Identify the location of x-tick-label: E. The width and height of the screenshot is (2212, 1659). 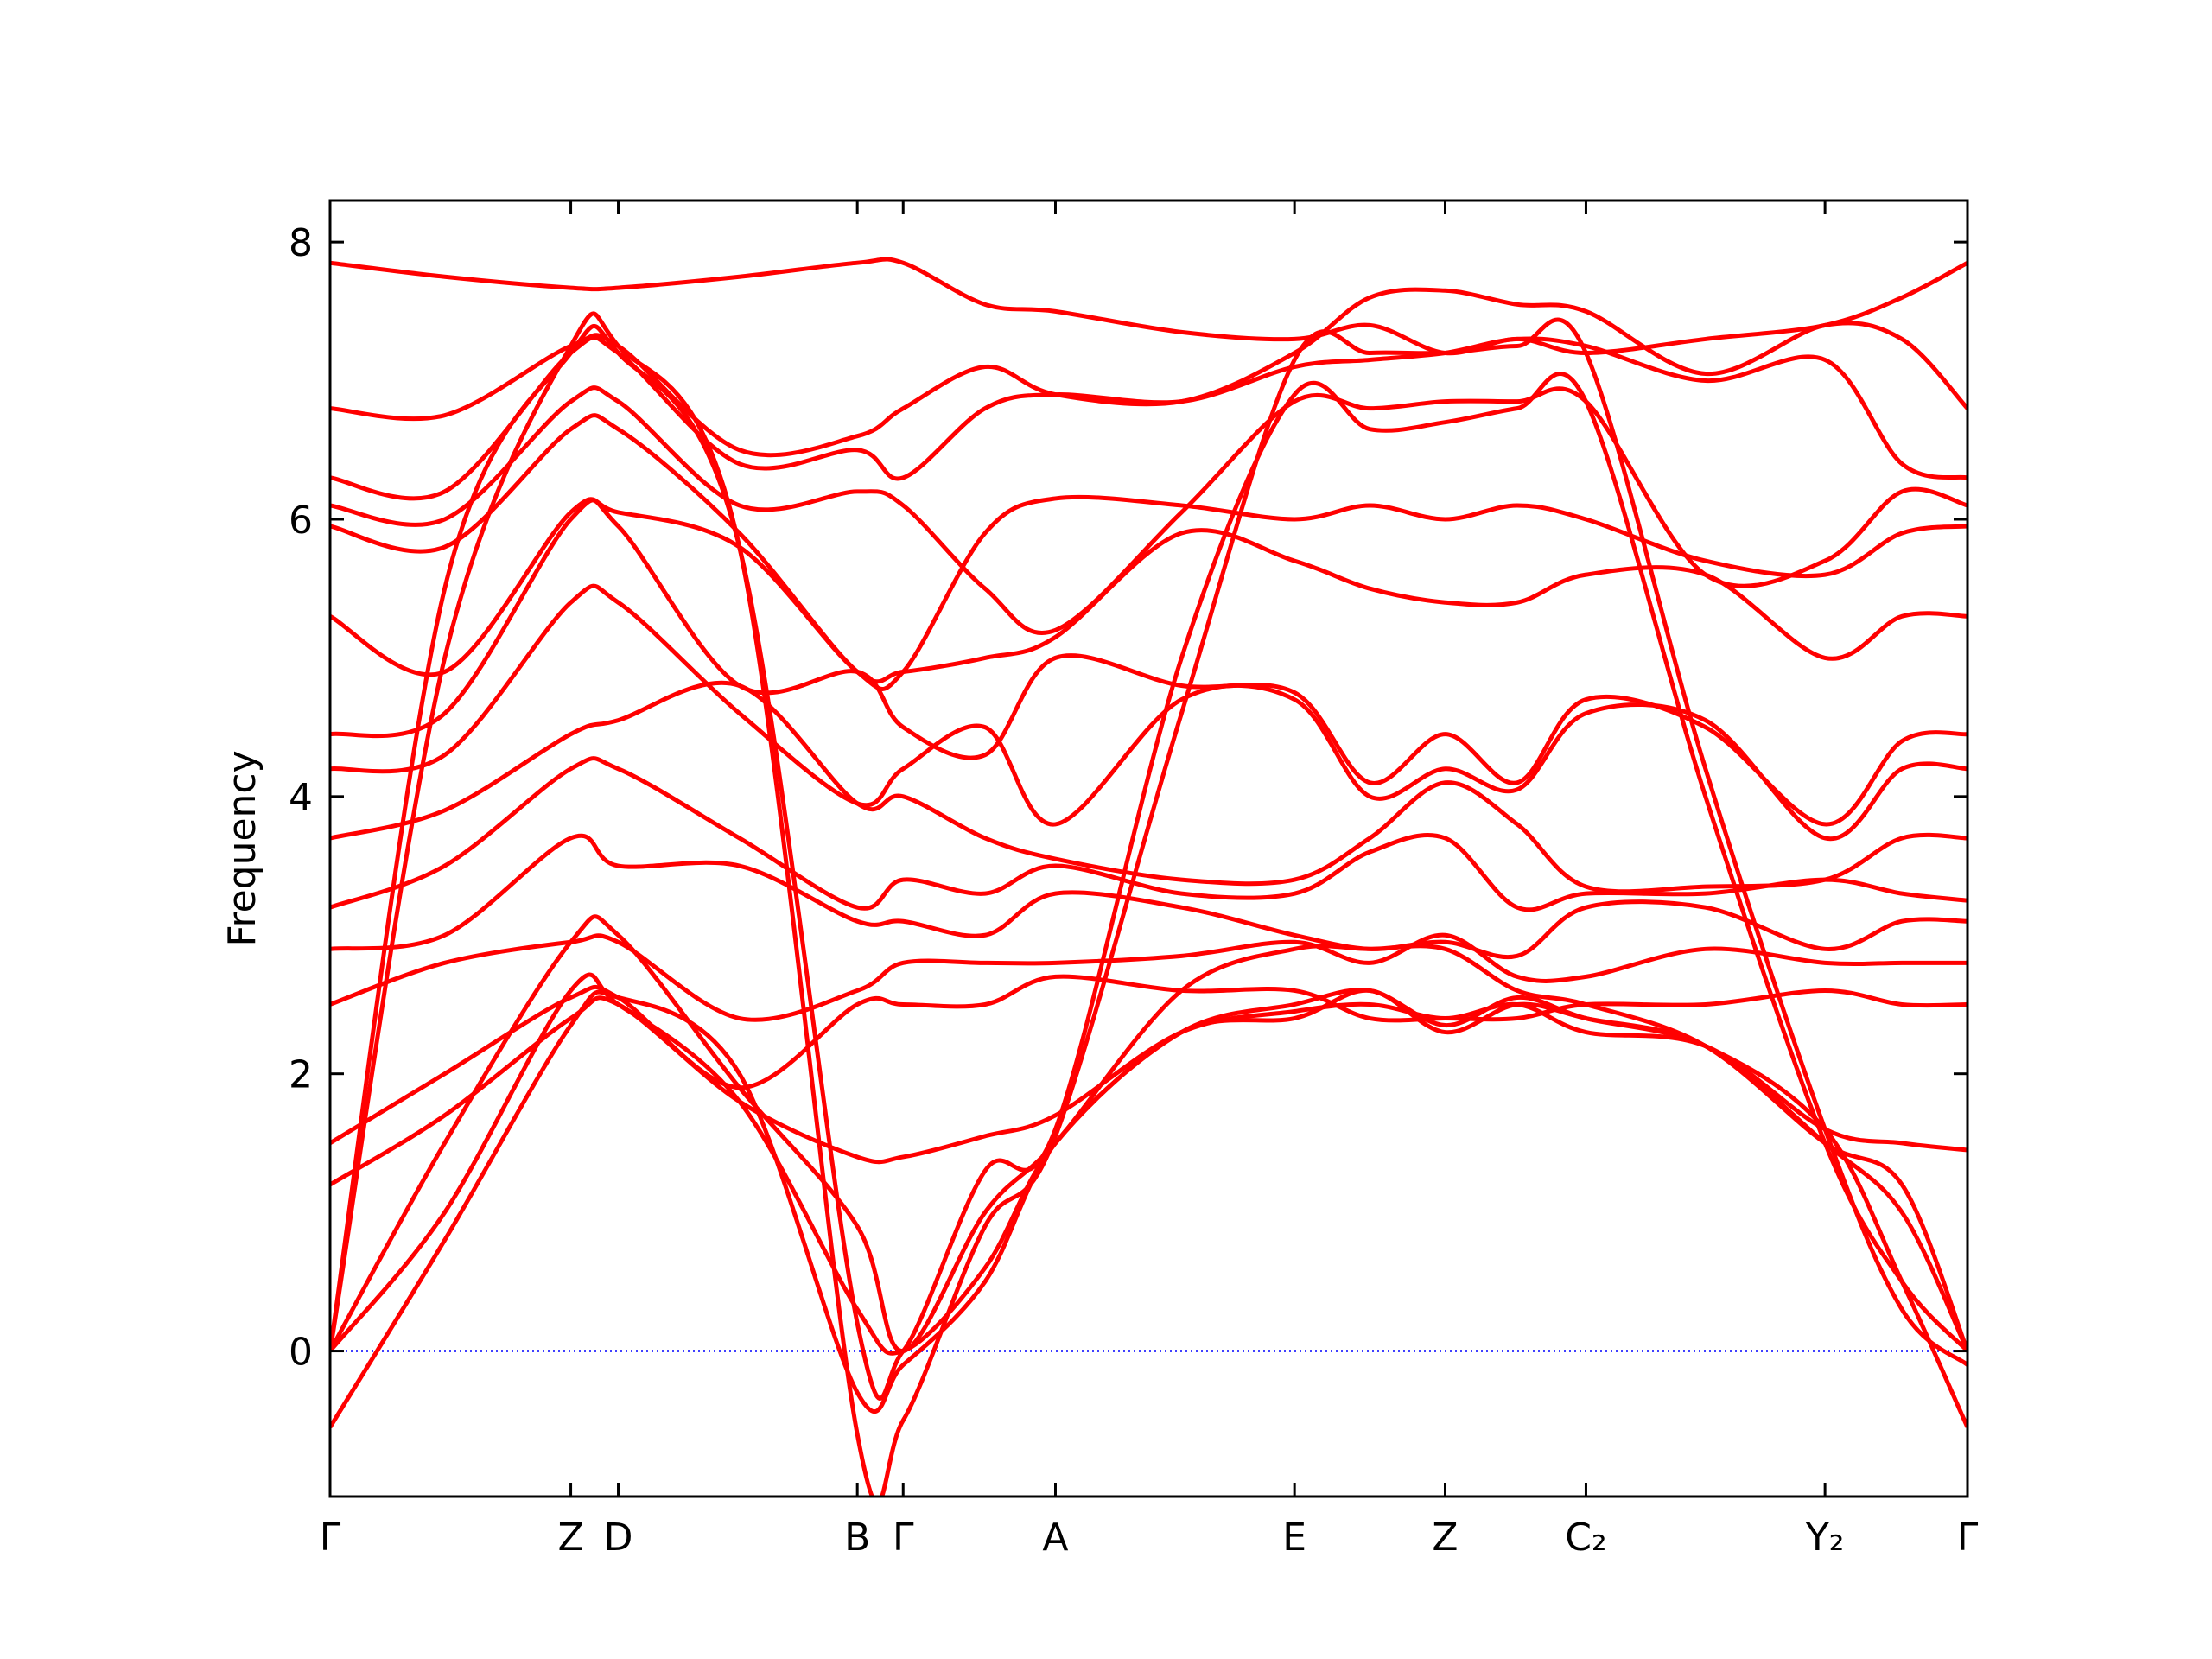
(1294, 1538).